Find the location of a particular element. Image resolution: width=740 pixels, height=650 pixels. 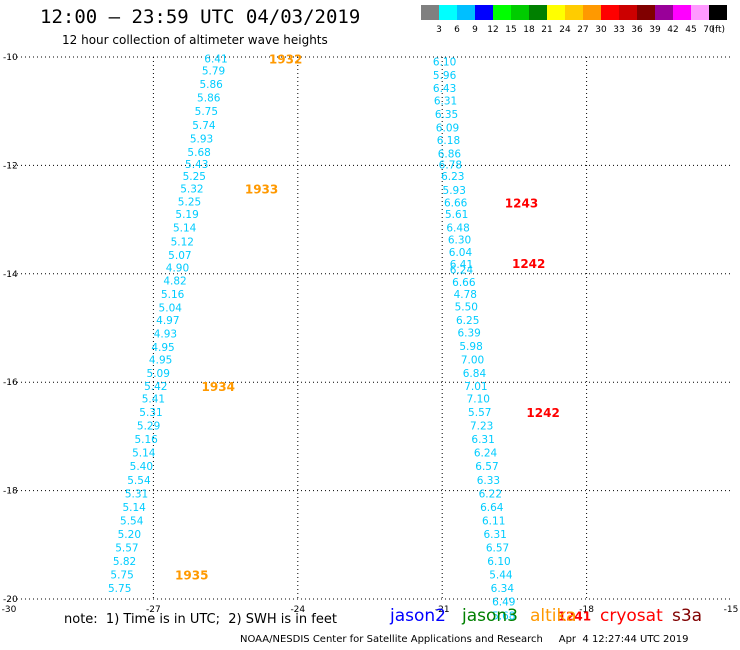

swh-value-label: 6.57 is located at coordinates (497, 549).